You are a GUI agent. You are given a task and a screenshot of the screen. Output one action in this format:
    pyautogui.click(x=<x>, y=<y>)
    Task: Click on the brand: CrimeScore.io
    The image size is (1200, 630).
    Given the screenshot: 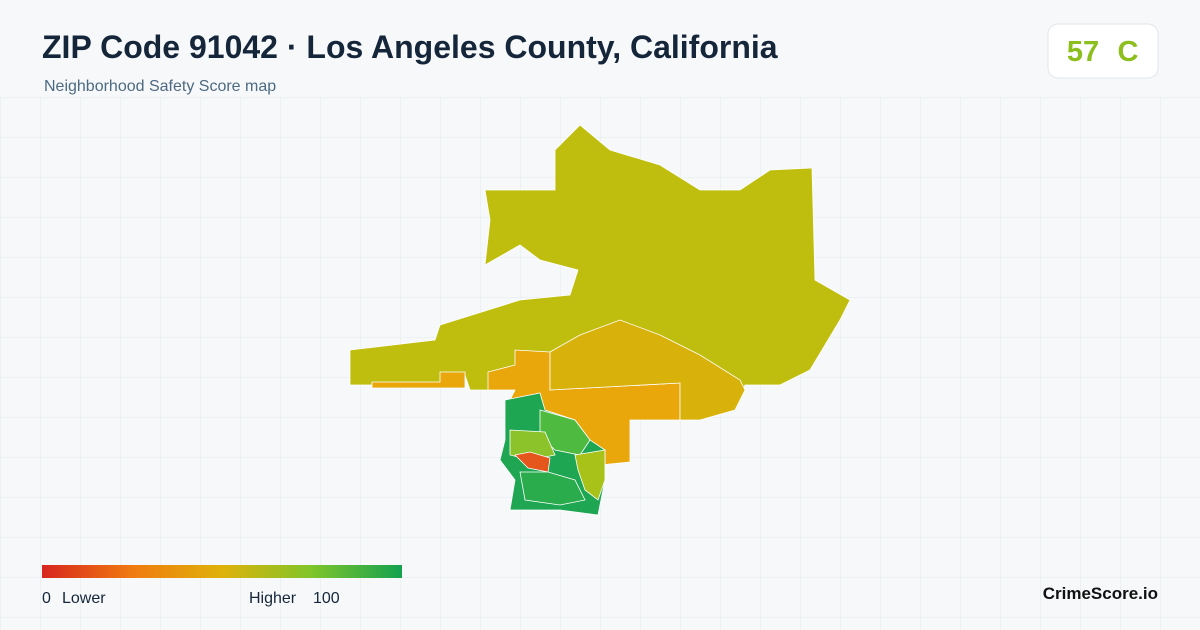 What is the action you would take?
    pyautogui.click(x=1100, y=593)
    